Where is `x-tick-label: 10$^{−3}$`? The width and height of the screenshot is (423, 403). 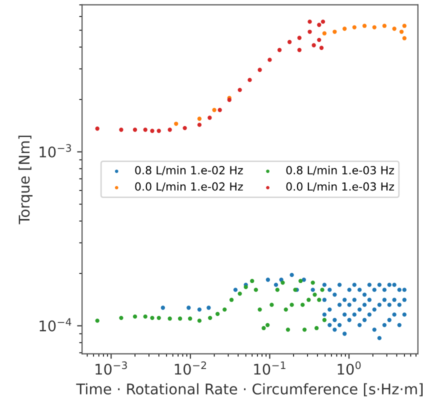
x-tick-label: 10$^{−3}$ is located at coordinates (111, 368).